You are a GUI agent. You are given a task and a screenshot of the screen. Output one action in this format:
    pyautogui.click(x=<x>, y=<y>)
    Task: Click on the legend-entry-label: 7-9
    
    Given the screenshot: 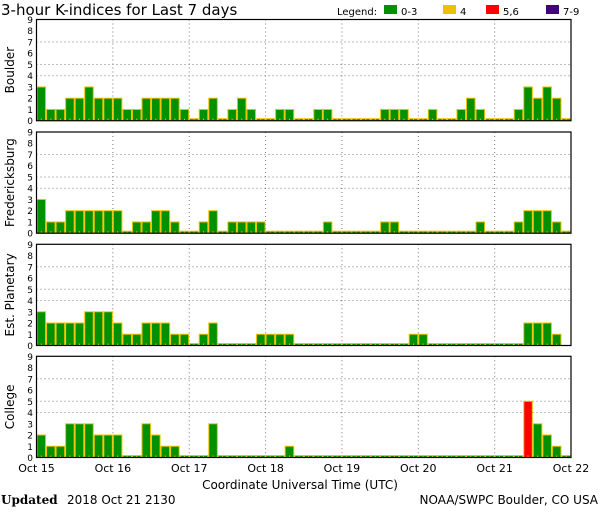 What is the action you would take?
    pyautogui.click(x=571, y=12)
    